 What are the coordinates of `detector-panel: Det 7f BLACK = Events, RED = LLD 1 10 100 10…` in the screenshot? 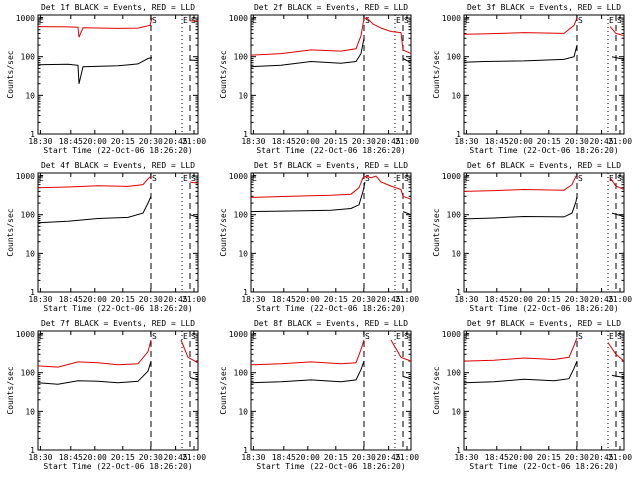 It's located at (106, 395).